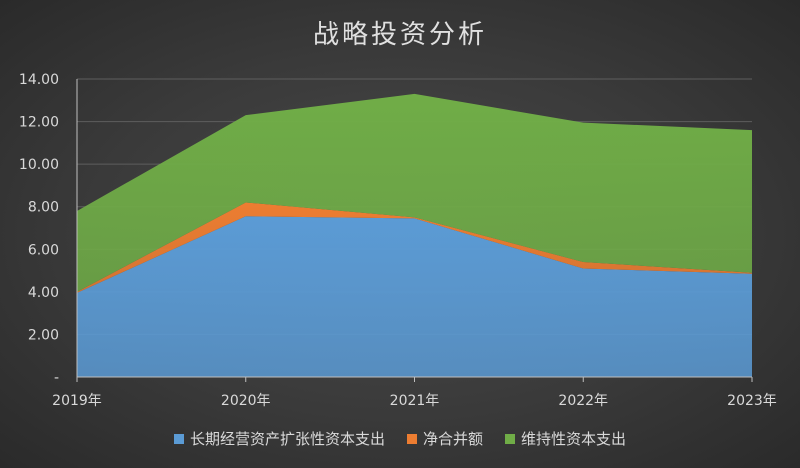 The width and height of the screenshot is (800, 468). What do you see at coordinates (574, 439) in the screenshot?
I see `legend-label-maintenance: 维持性资本支出` at bounding box center [574, 439].